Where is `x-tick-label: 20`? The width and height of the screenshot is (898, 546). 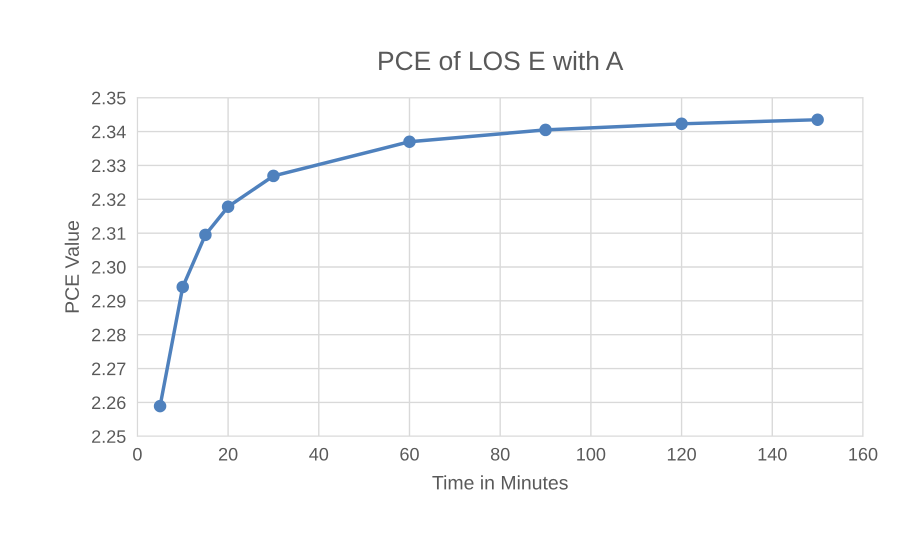
x-tick-label: 20 is located at coordinates (228, 454).